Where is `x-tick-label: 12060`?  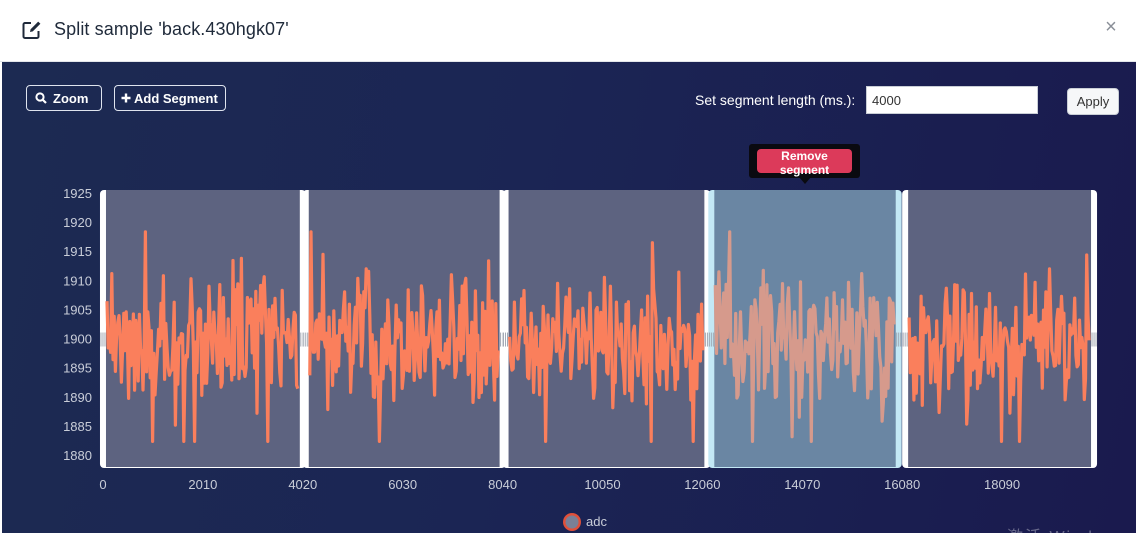 x-tick-label: 12060 is located at coordinates (702, 484).